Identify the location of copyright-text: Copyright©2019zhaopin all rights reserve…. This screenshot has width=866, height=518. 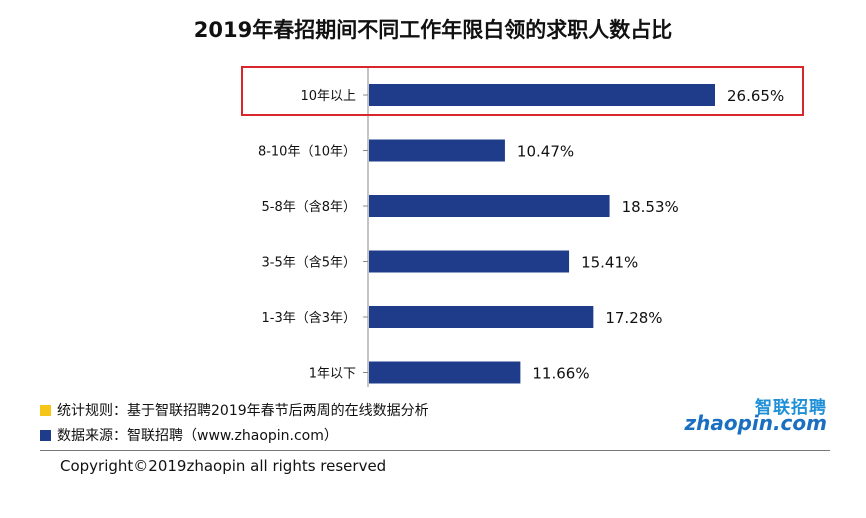
(223, 466).